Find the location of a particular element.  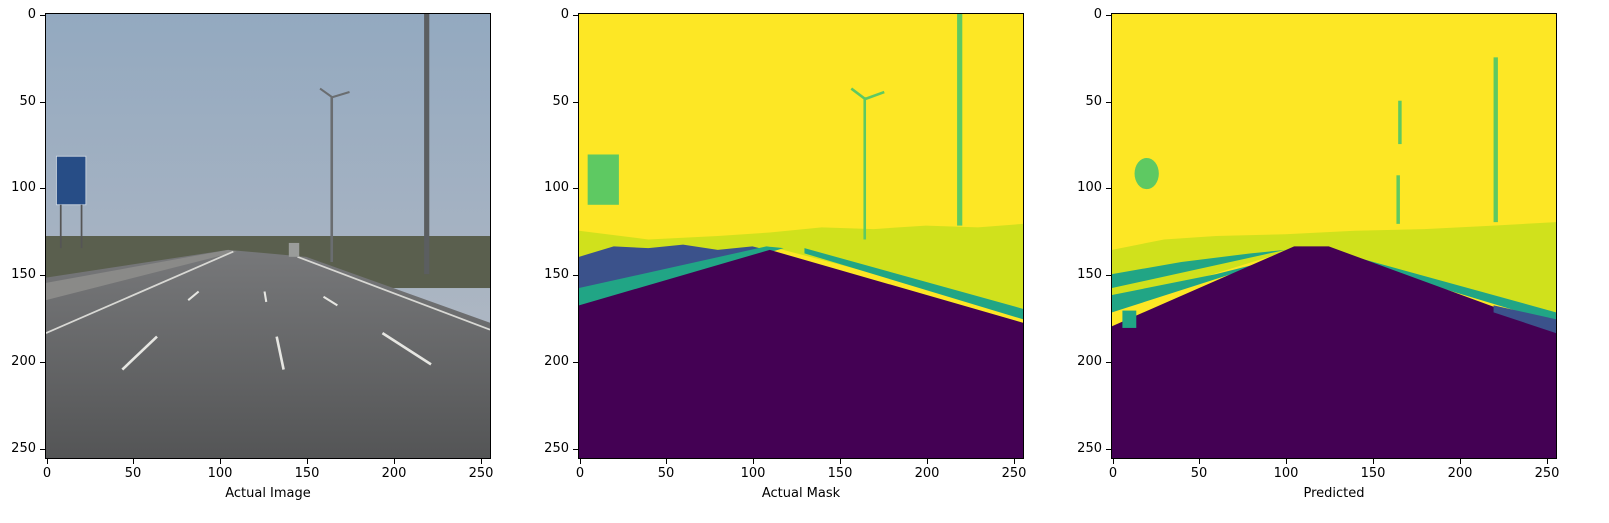

pred-sign-blob is located at coordinates (1146, 173).